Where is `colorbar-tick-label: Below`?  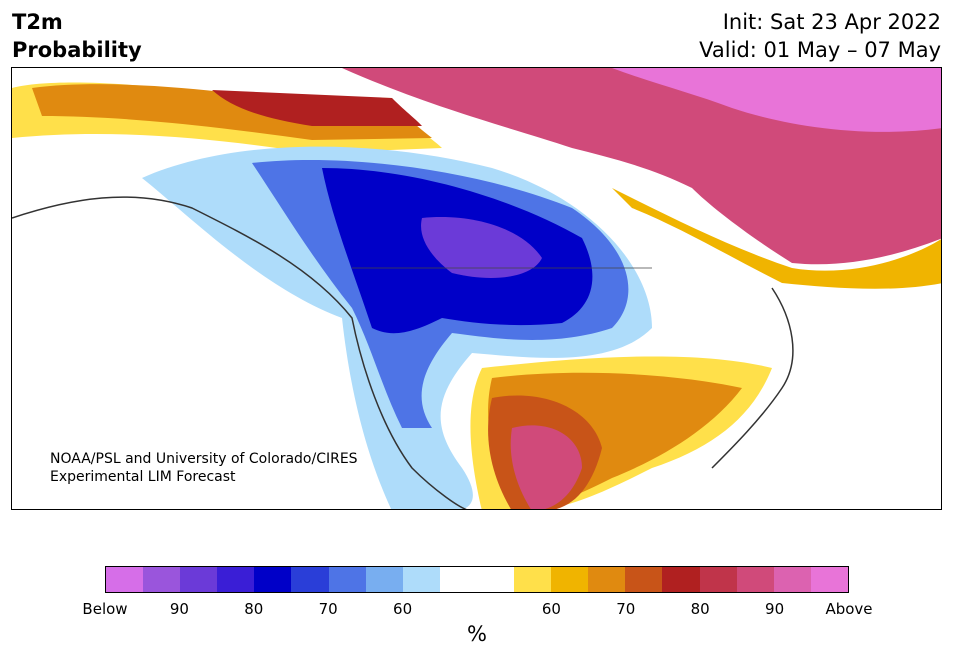
colorbar-tick-label: Below is located at coordinates (105, 609).